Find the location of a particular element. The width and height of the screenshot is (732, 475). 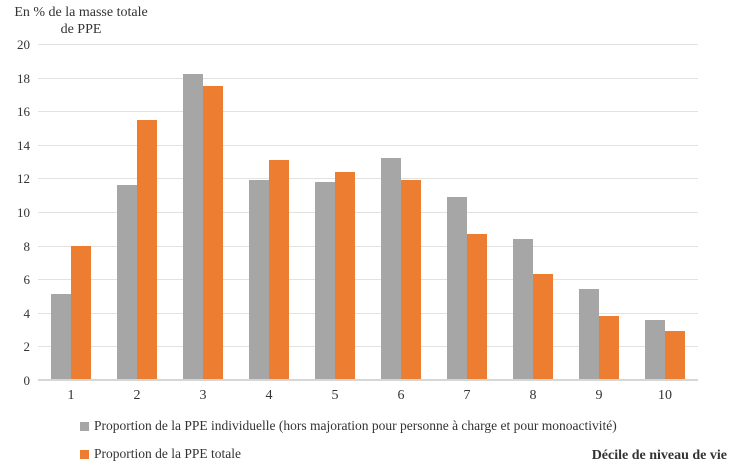

y-tick-label: 16 is located at coordinates (23, 112).